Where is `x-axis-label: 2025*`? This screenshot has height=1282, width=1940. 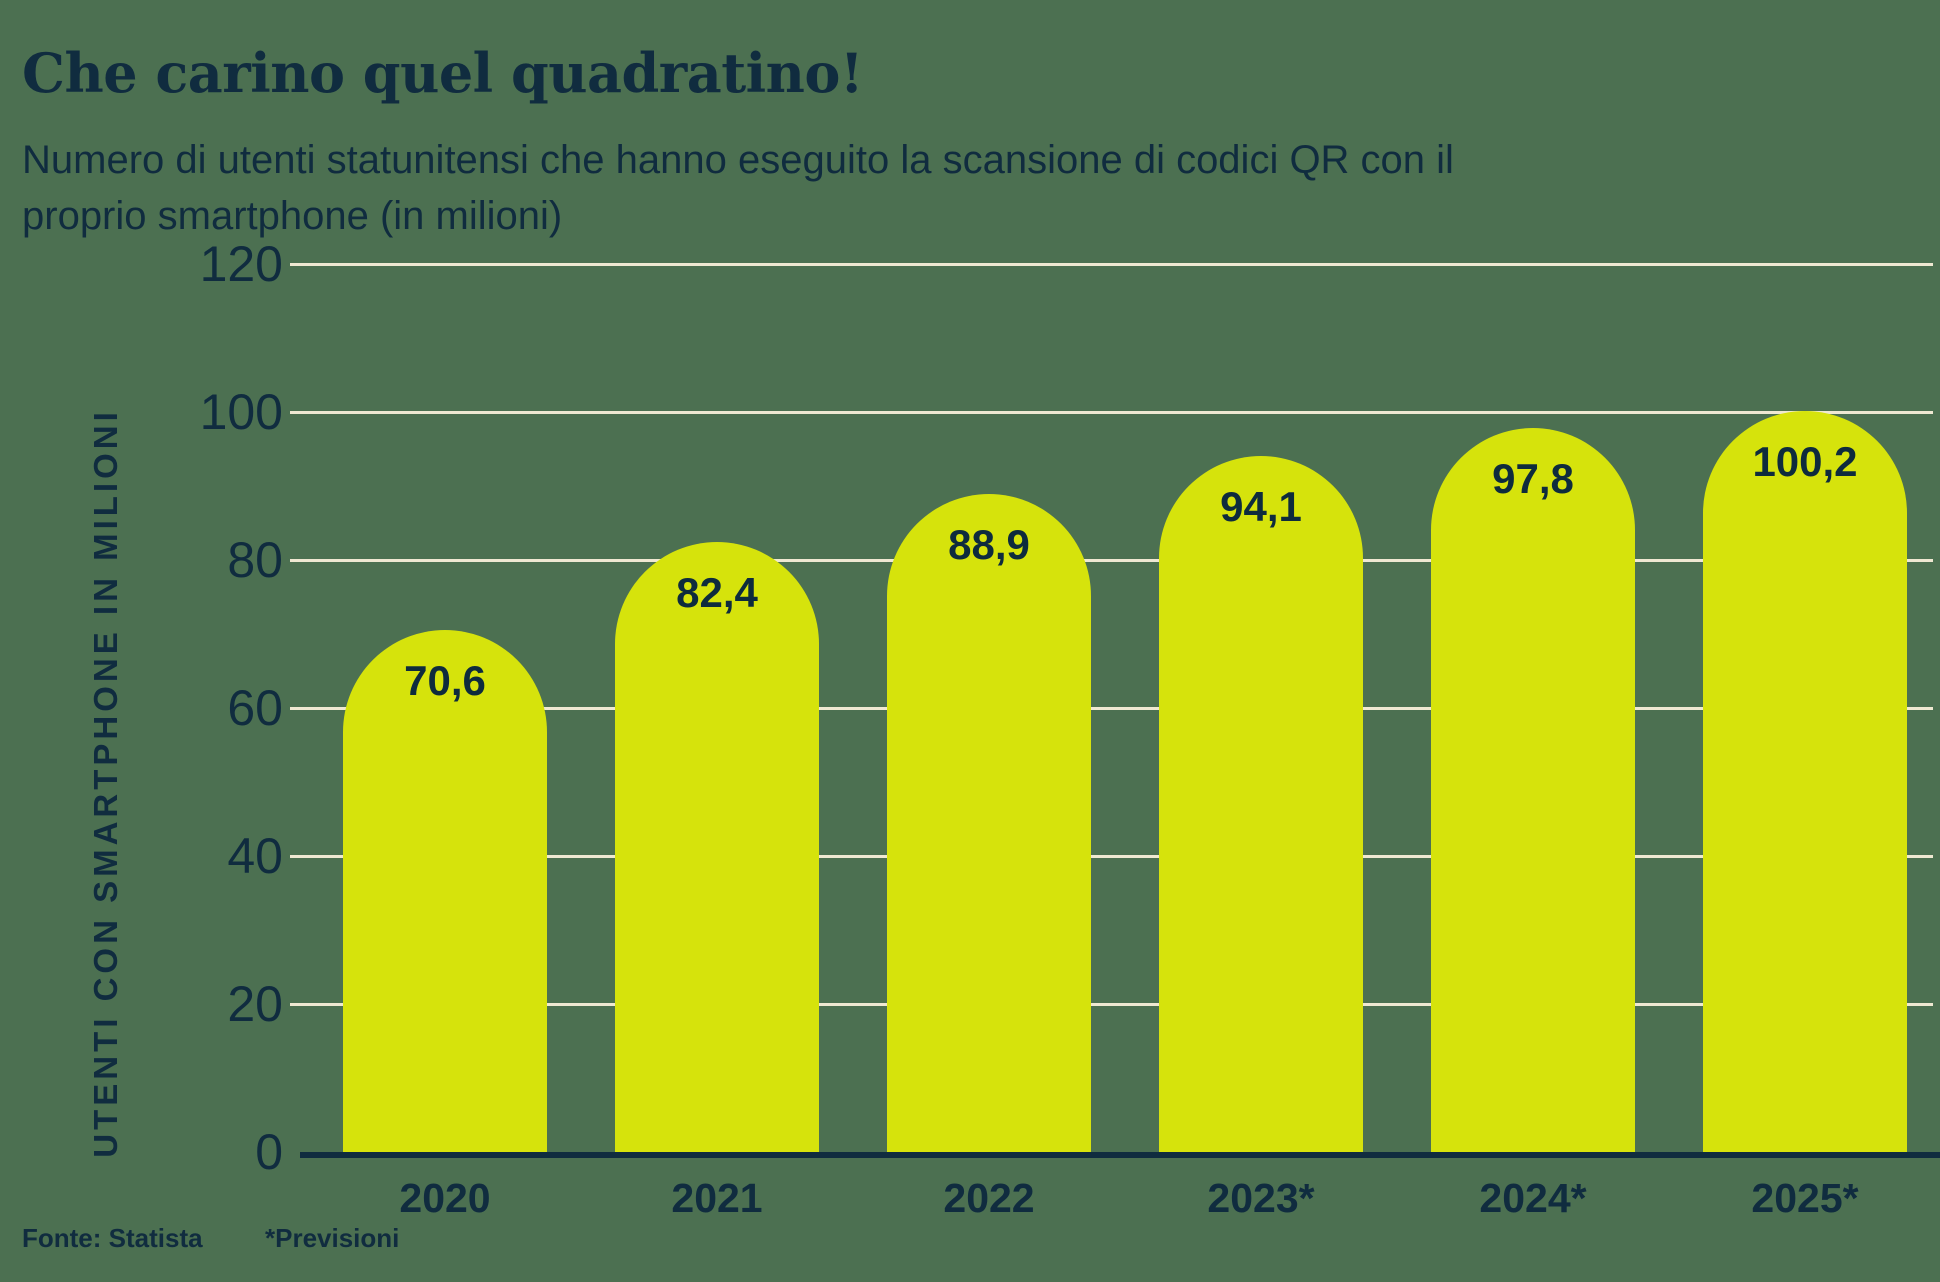
x-axis-label: 2025* is located at coordinates (1805, 1198).